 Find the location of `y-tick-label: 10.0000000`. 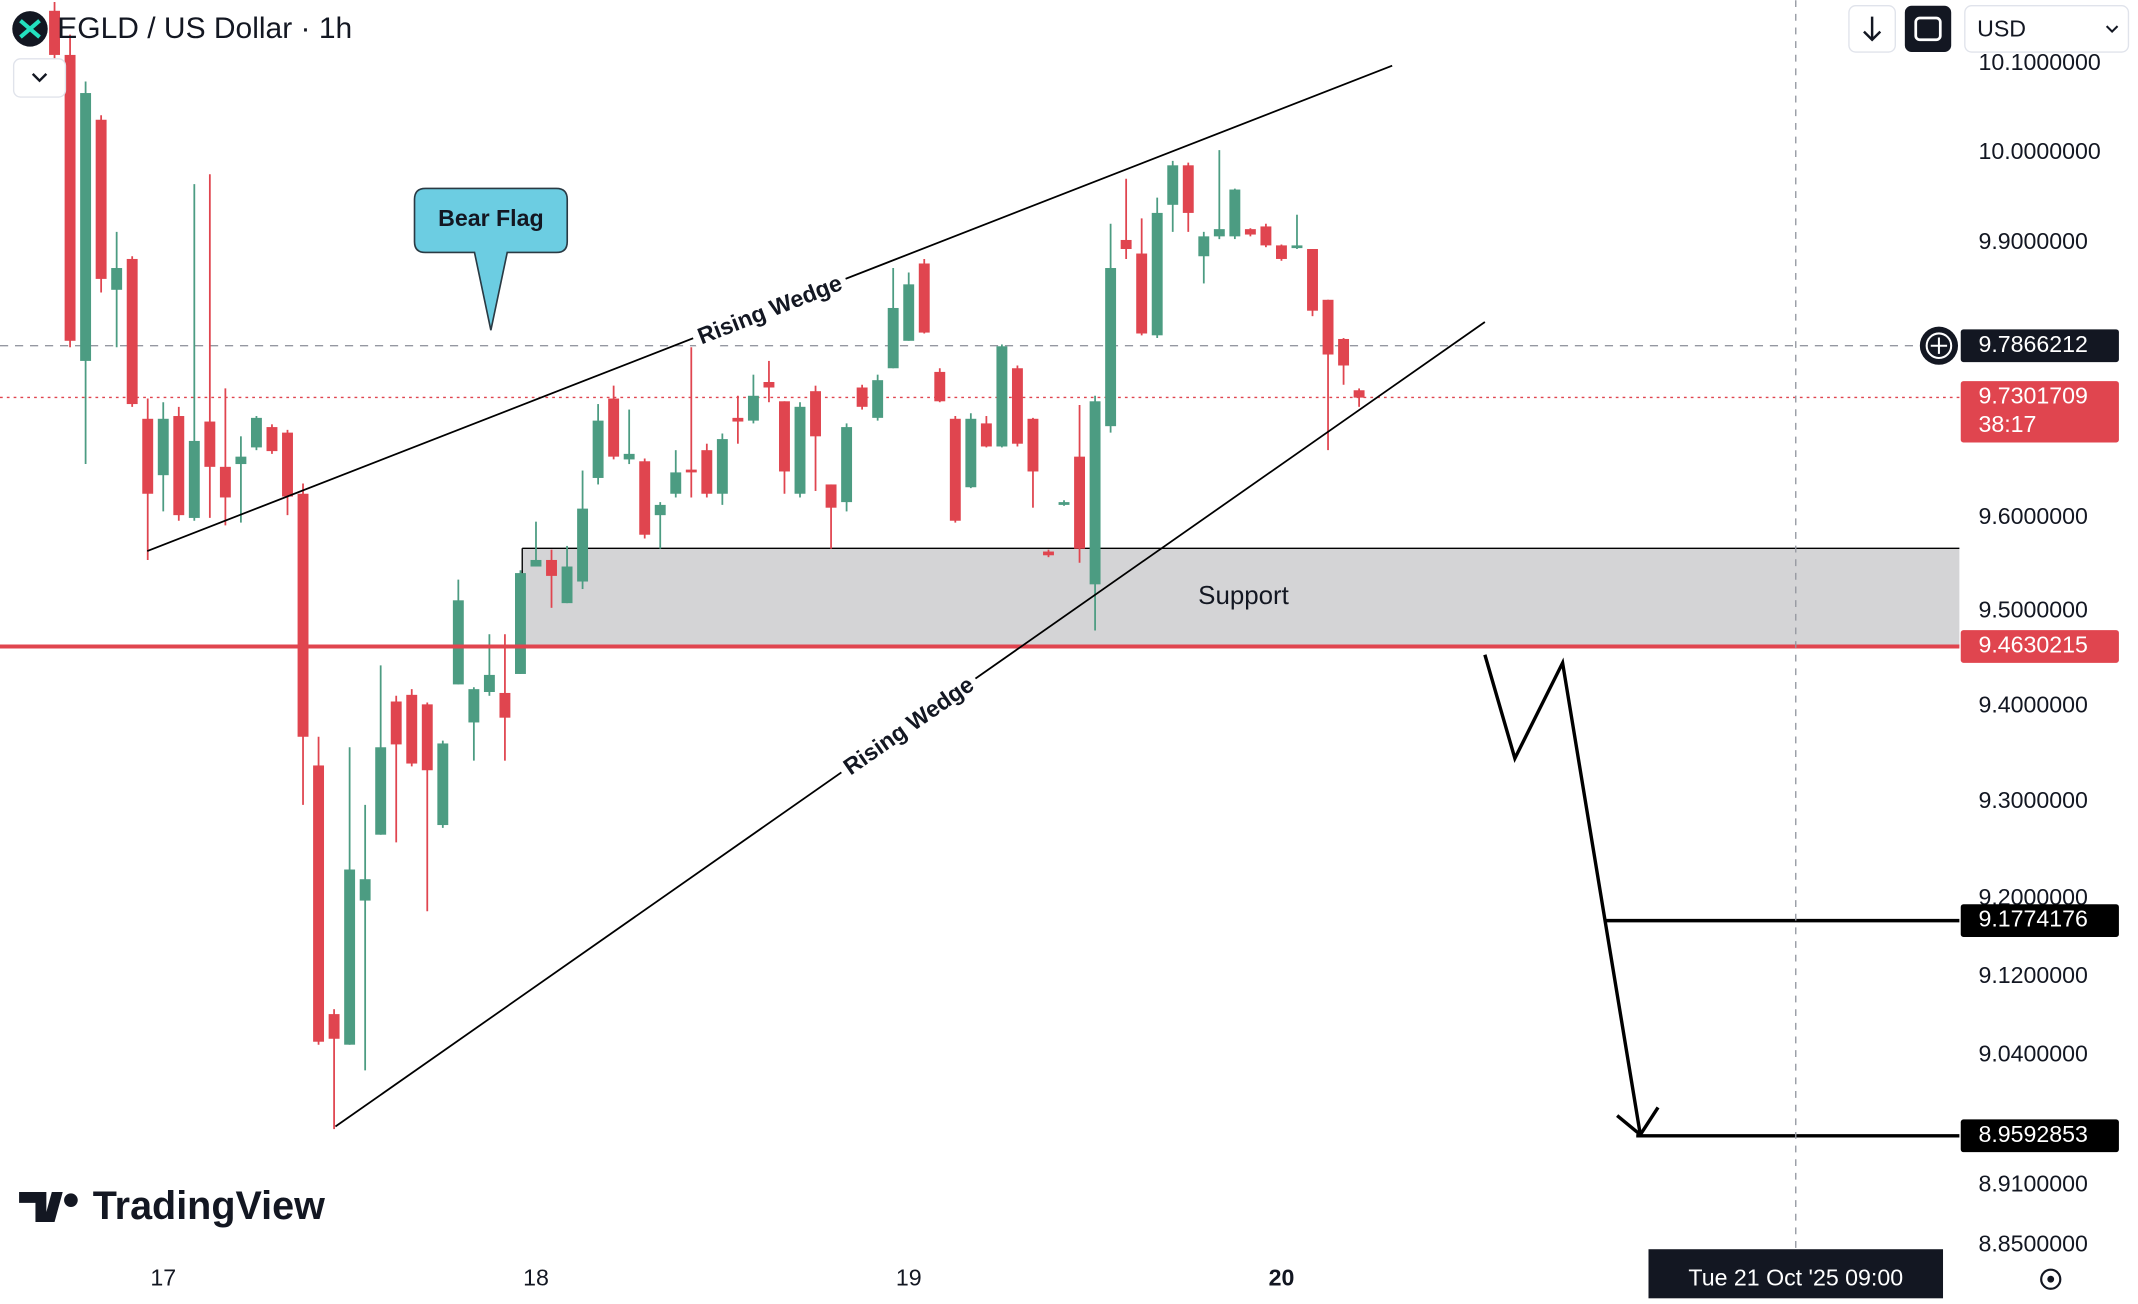

y-tick-label: 10.0000000 is located at coordinates (2039, 151).